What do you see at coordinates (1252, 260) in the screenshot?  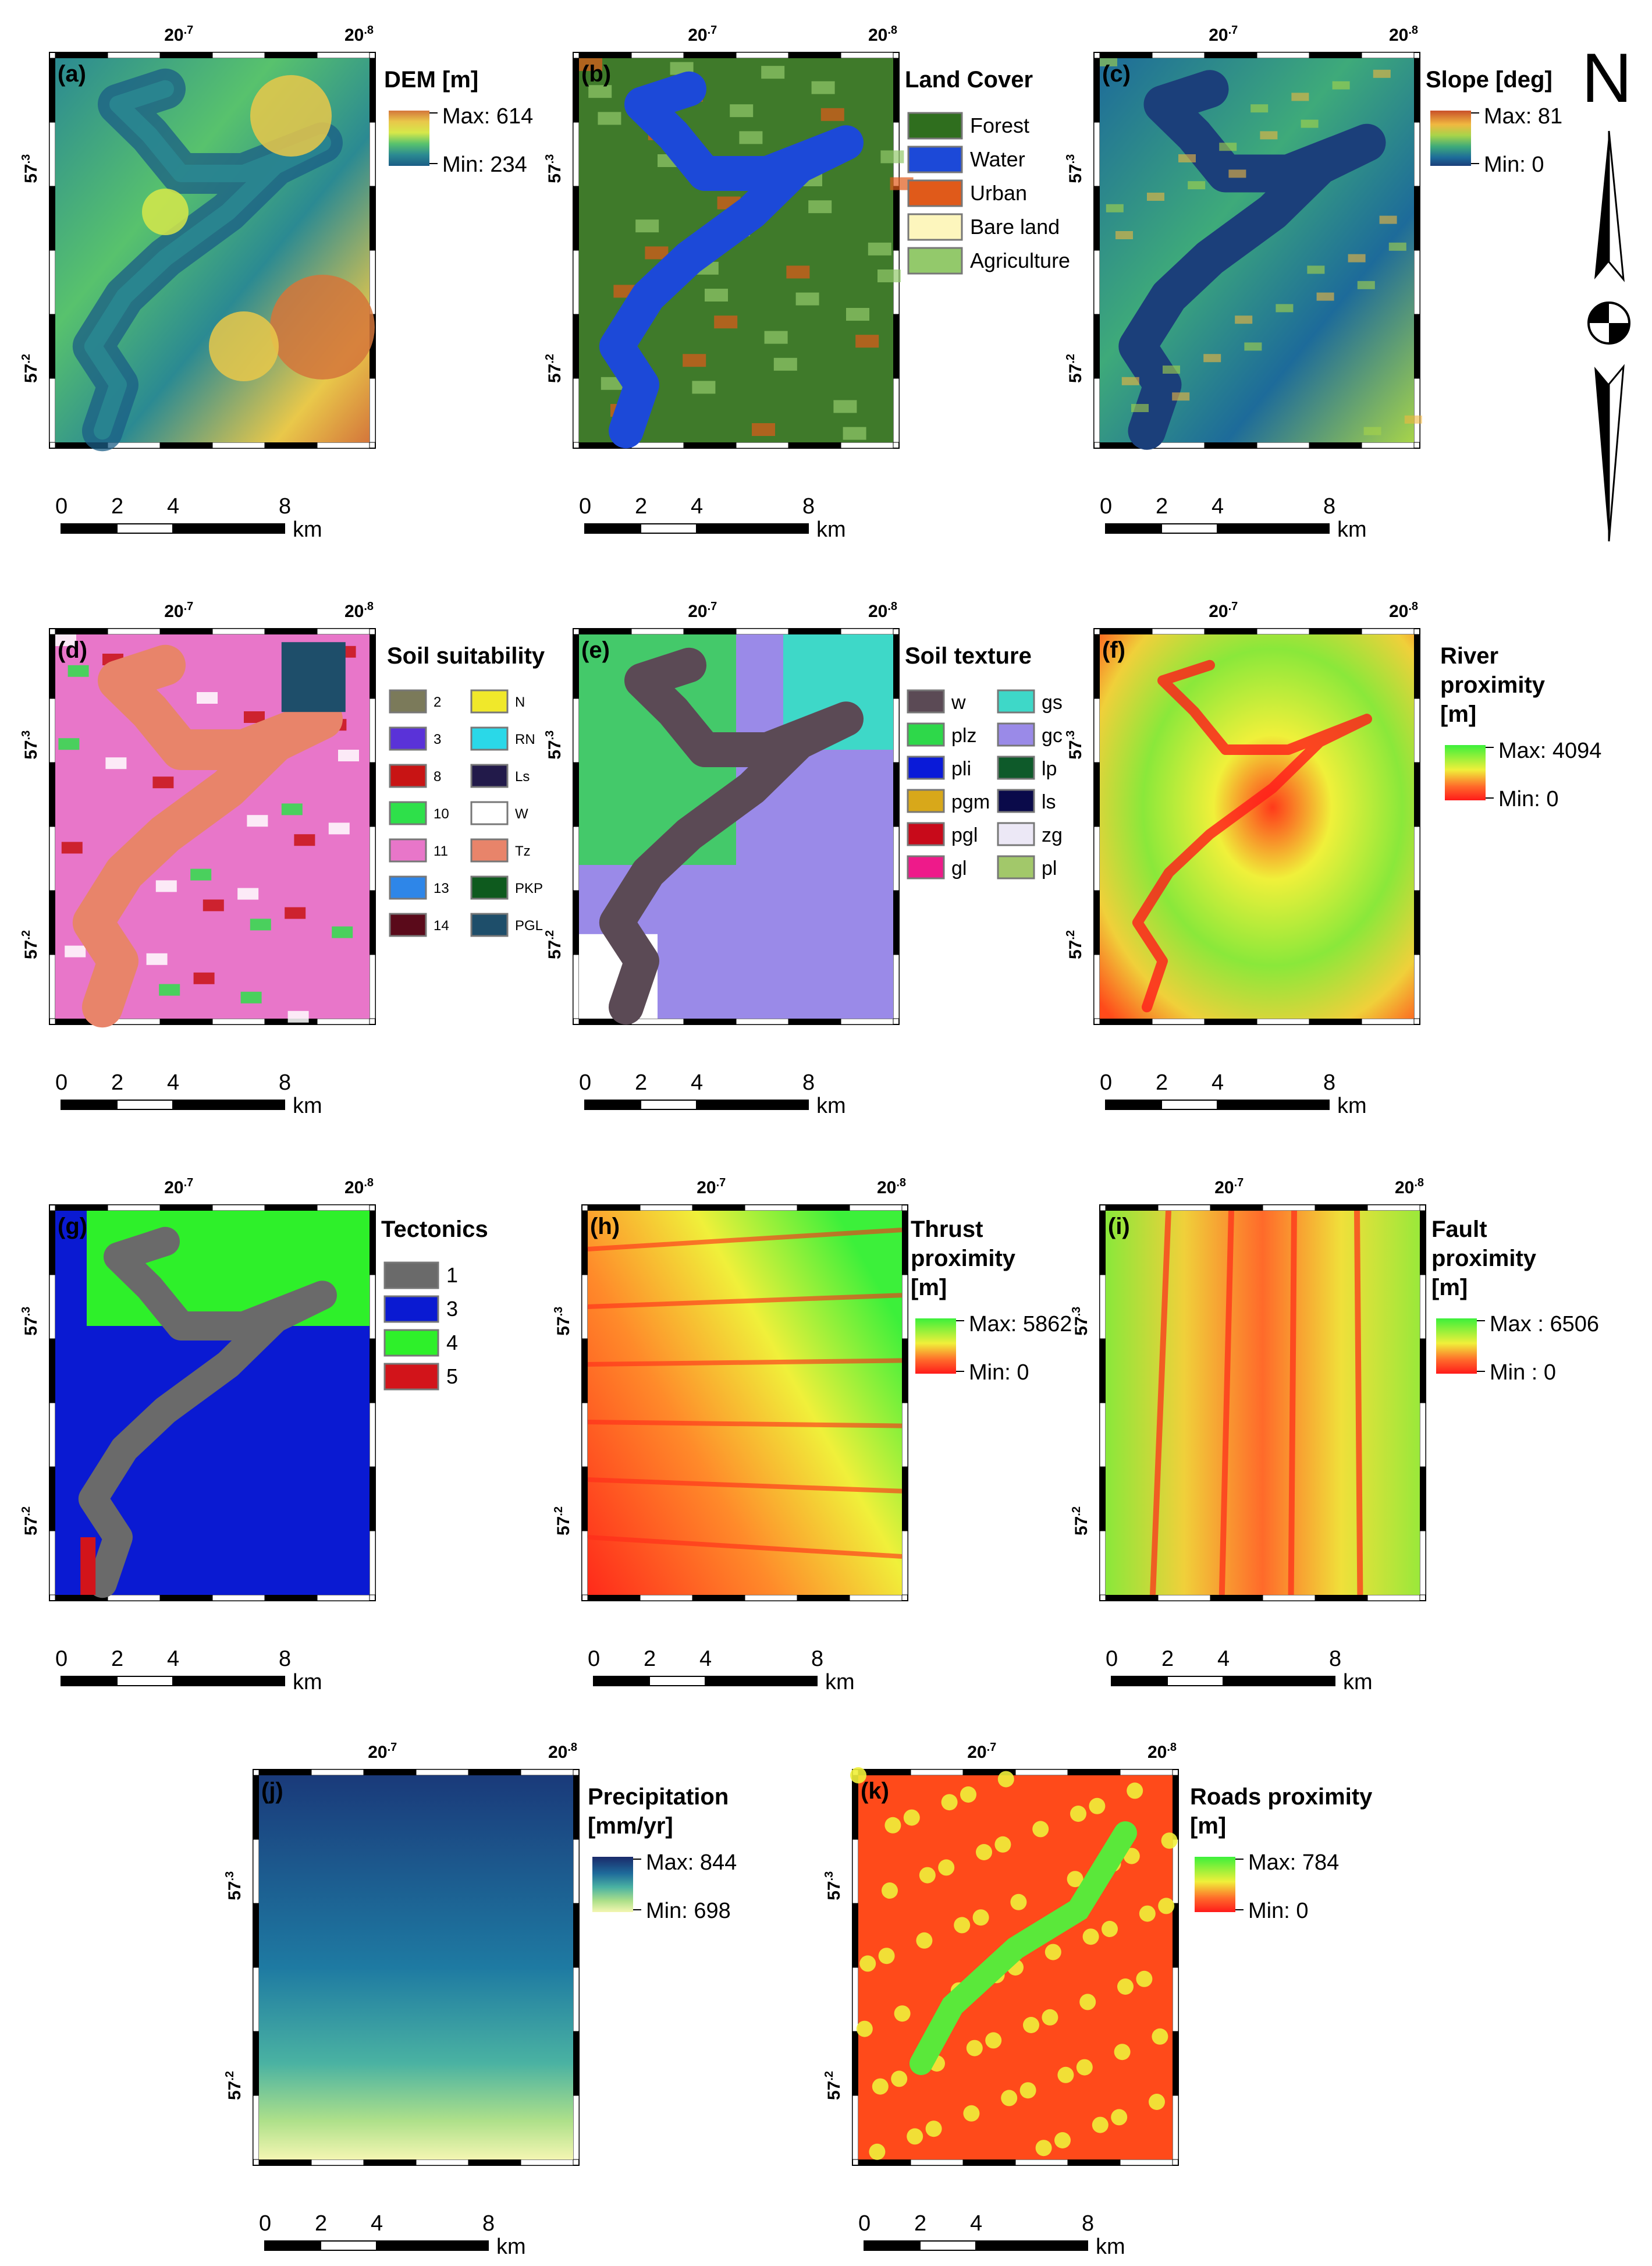 I see `river-shape` at bounding box center [1252, 260].